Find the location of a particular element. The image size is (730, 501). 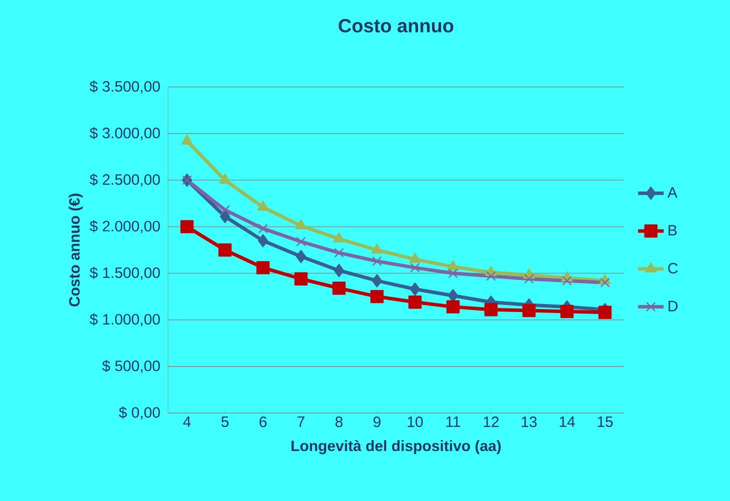

y-tick-label: $ 500,00 is located at coordinates (131, 366).